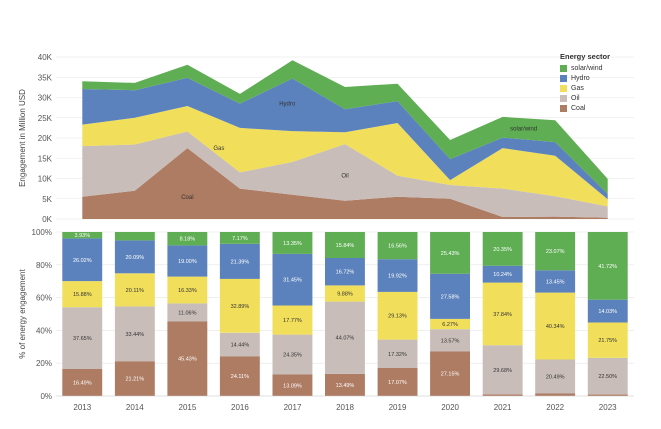 This screenshot has height=429, width=661. What do you see at coordinates (218, 149) in the screenshot?
I see `area-series-label: Gas` at bounding box center [218, 149].